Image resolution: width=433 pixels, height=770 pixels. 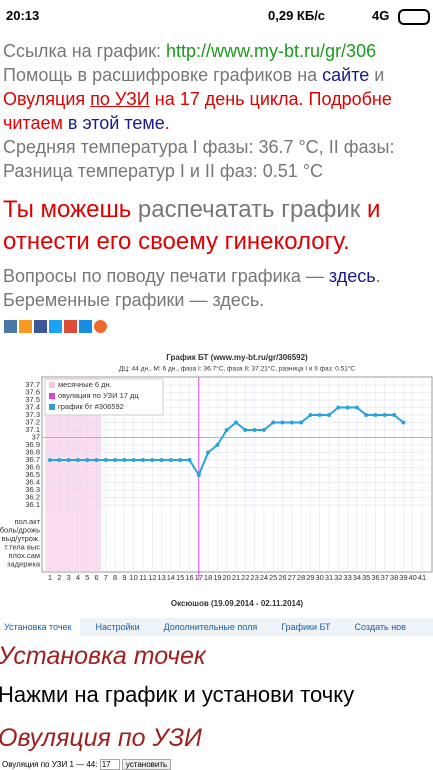 What do you see at coordinates (161, 577) in the screenshot?
I see `x-tick-label: 13` at bounding box center [161, 577].